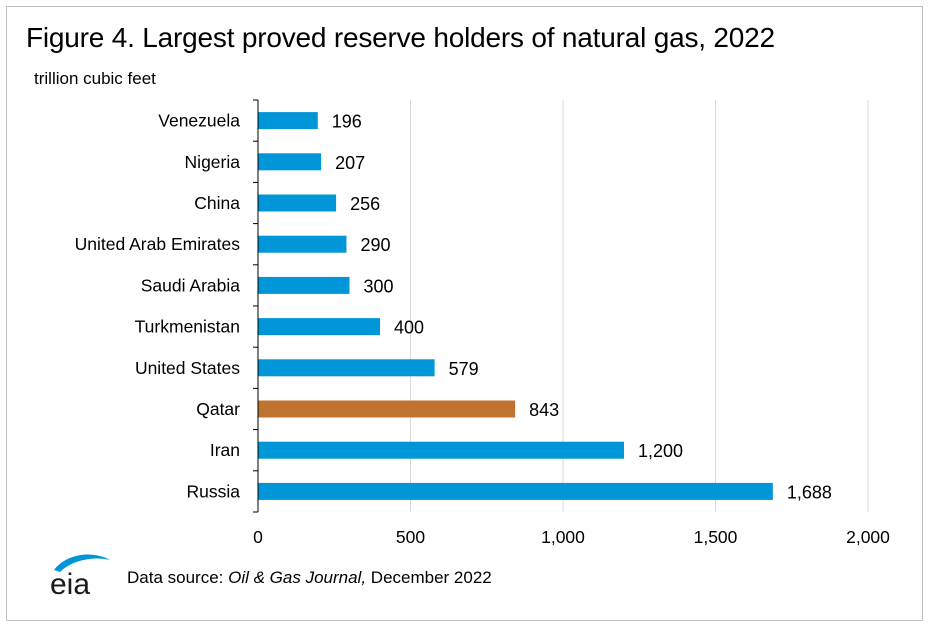  I want to click on category-label: Russia, so click(214, 491).